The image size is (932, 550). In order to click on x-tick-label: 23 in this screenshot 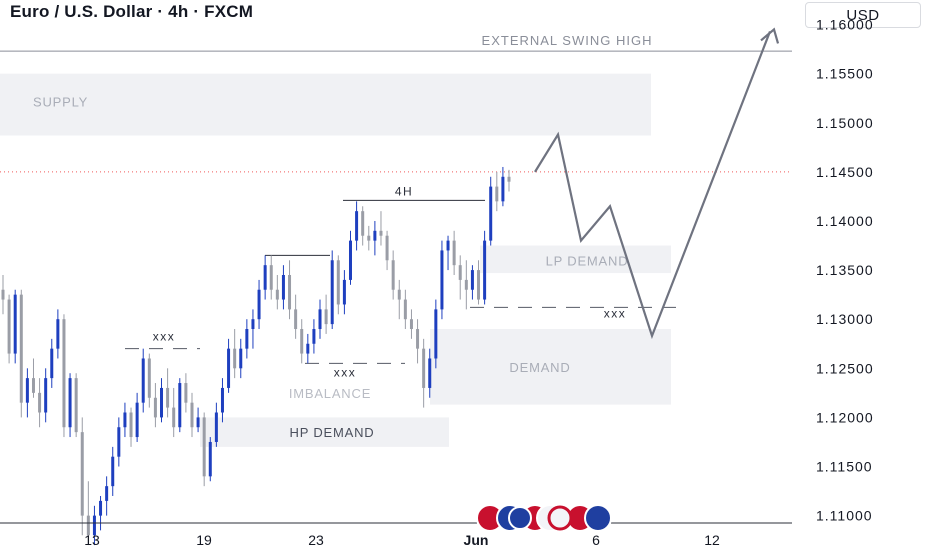, I will do `click(316, 540)`.